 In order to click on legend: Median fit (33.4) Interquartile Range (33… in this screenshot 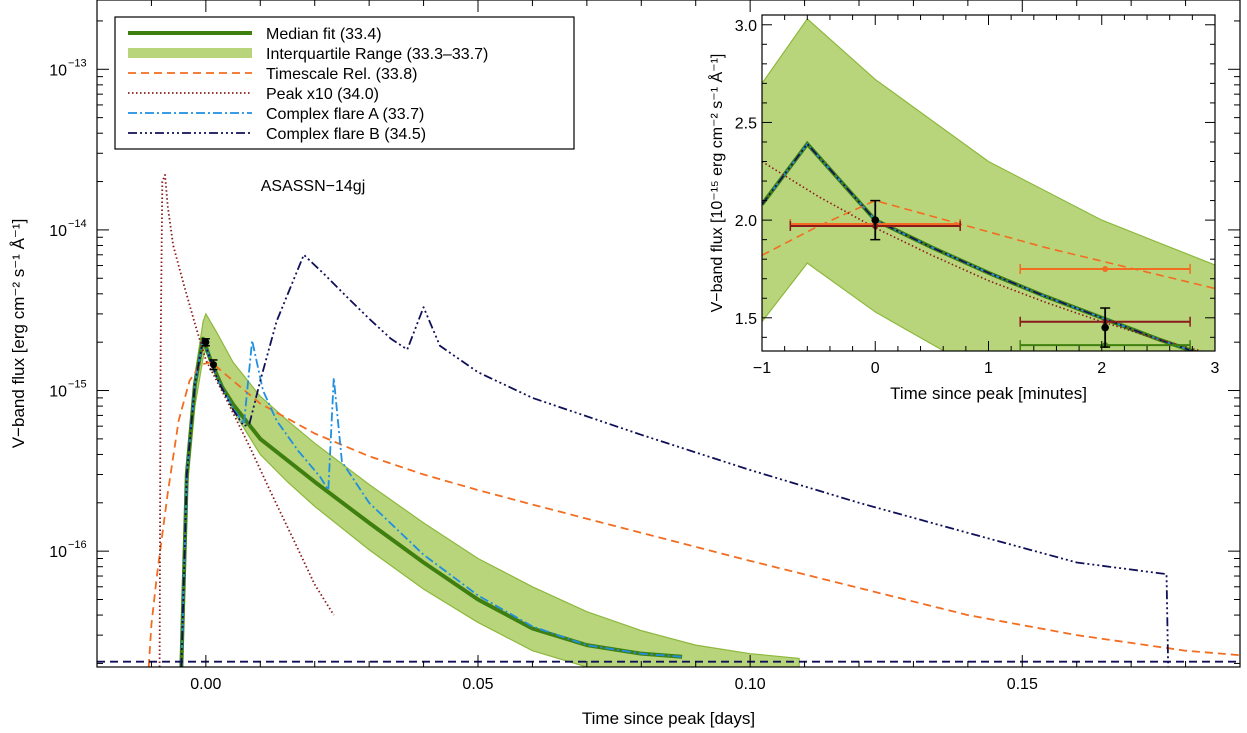, I will do `click(344, 83)`.